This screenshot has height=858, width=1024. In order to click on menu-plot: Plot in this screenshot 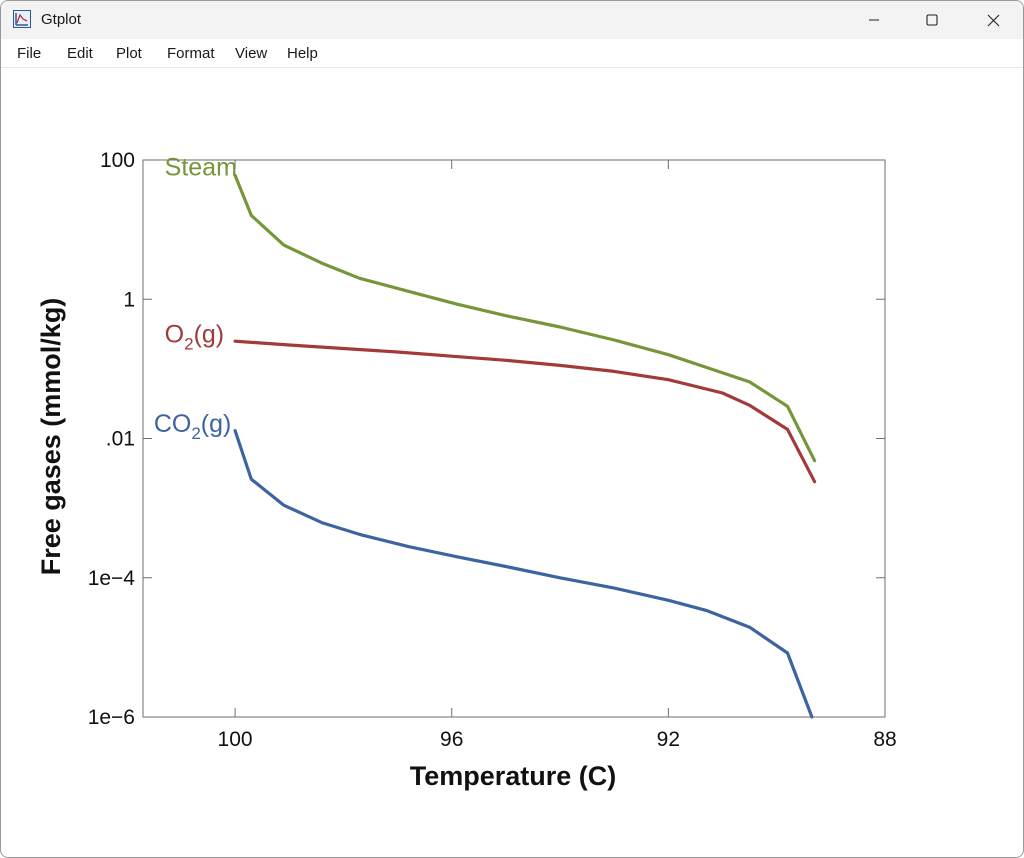, I will do `click(129, 53)`.